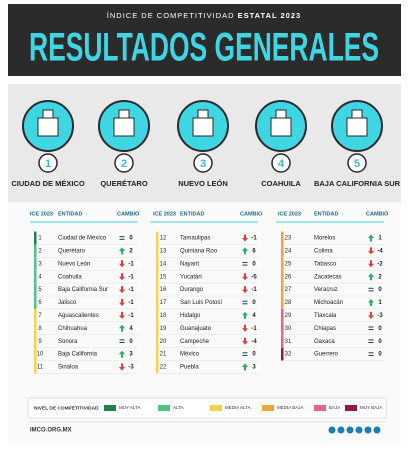 Image resolution: width=409 pixels, height=451 pixels. Describe the element at coordinates (288, 251) in the screenshot. I see `rank: 24` at that location.